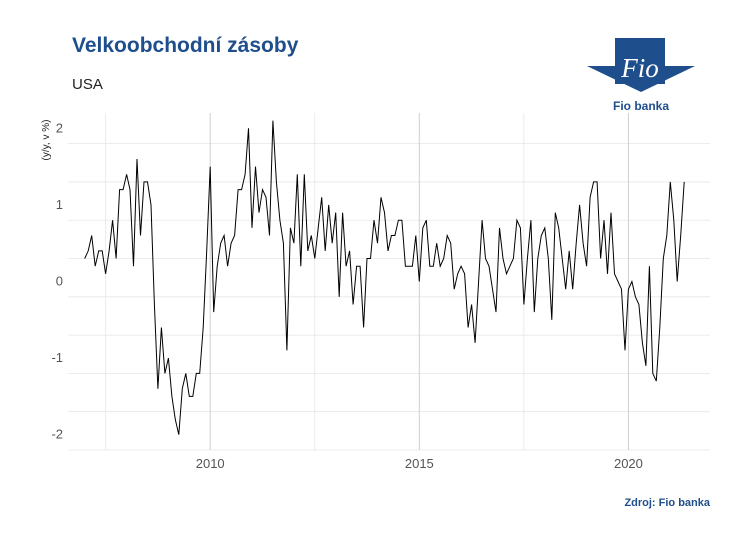 This screenshot has height=550, width=750. What do you see at coordinates (59, 204) in the screenshot?
I see `y-tick-label: 1` at bounding box center [59, 204].